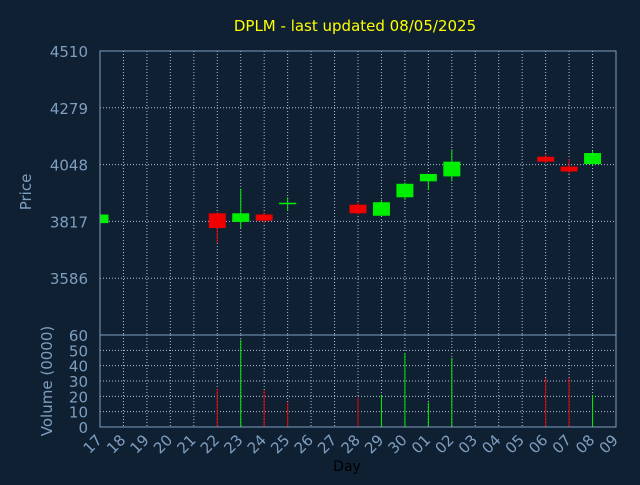  I want to click on price-tick-label: 3817, so click(69, 222).